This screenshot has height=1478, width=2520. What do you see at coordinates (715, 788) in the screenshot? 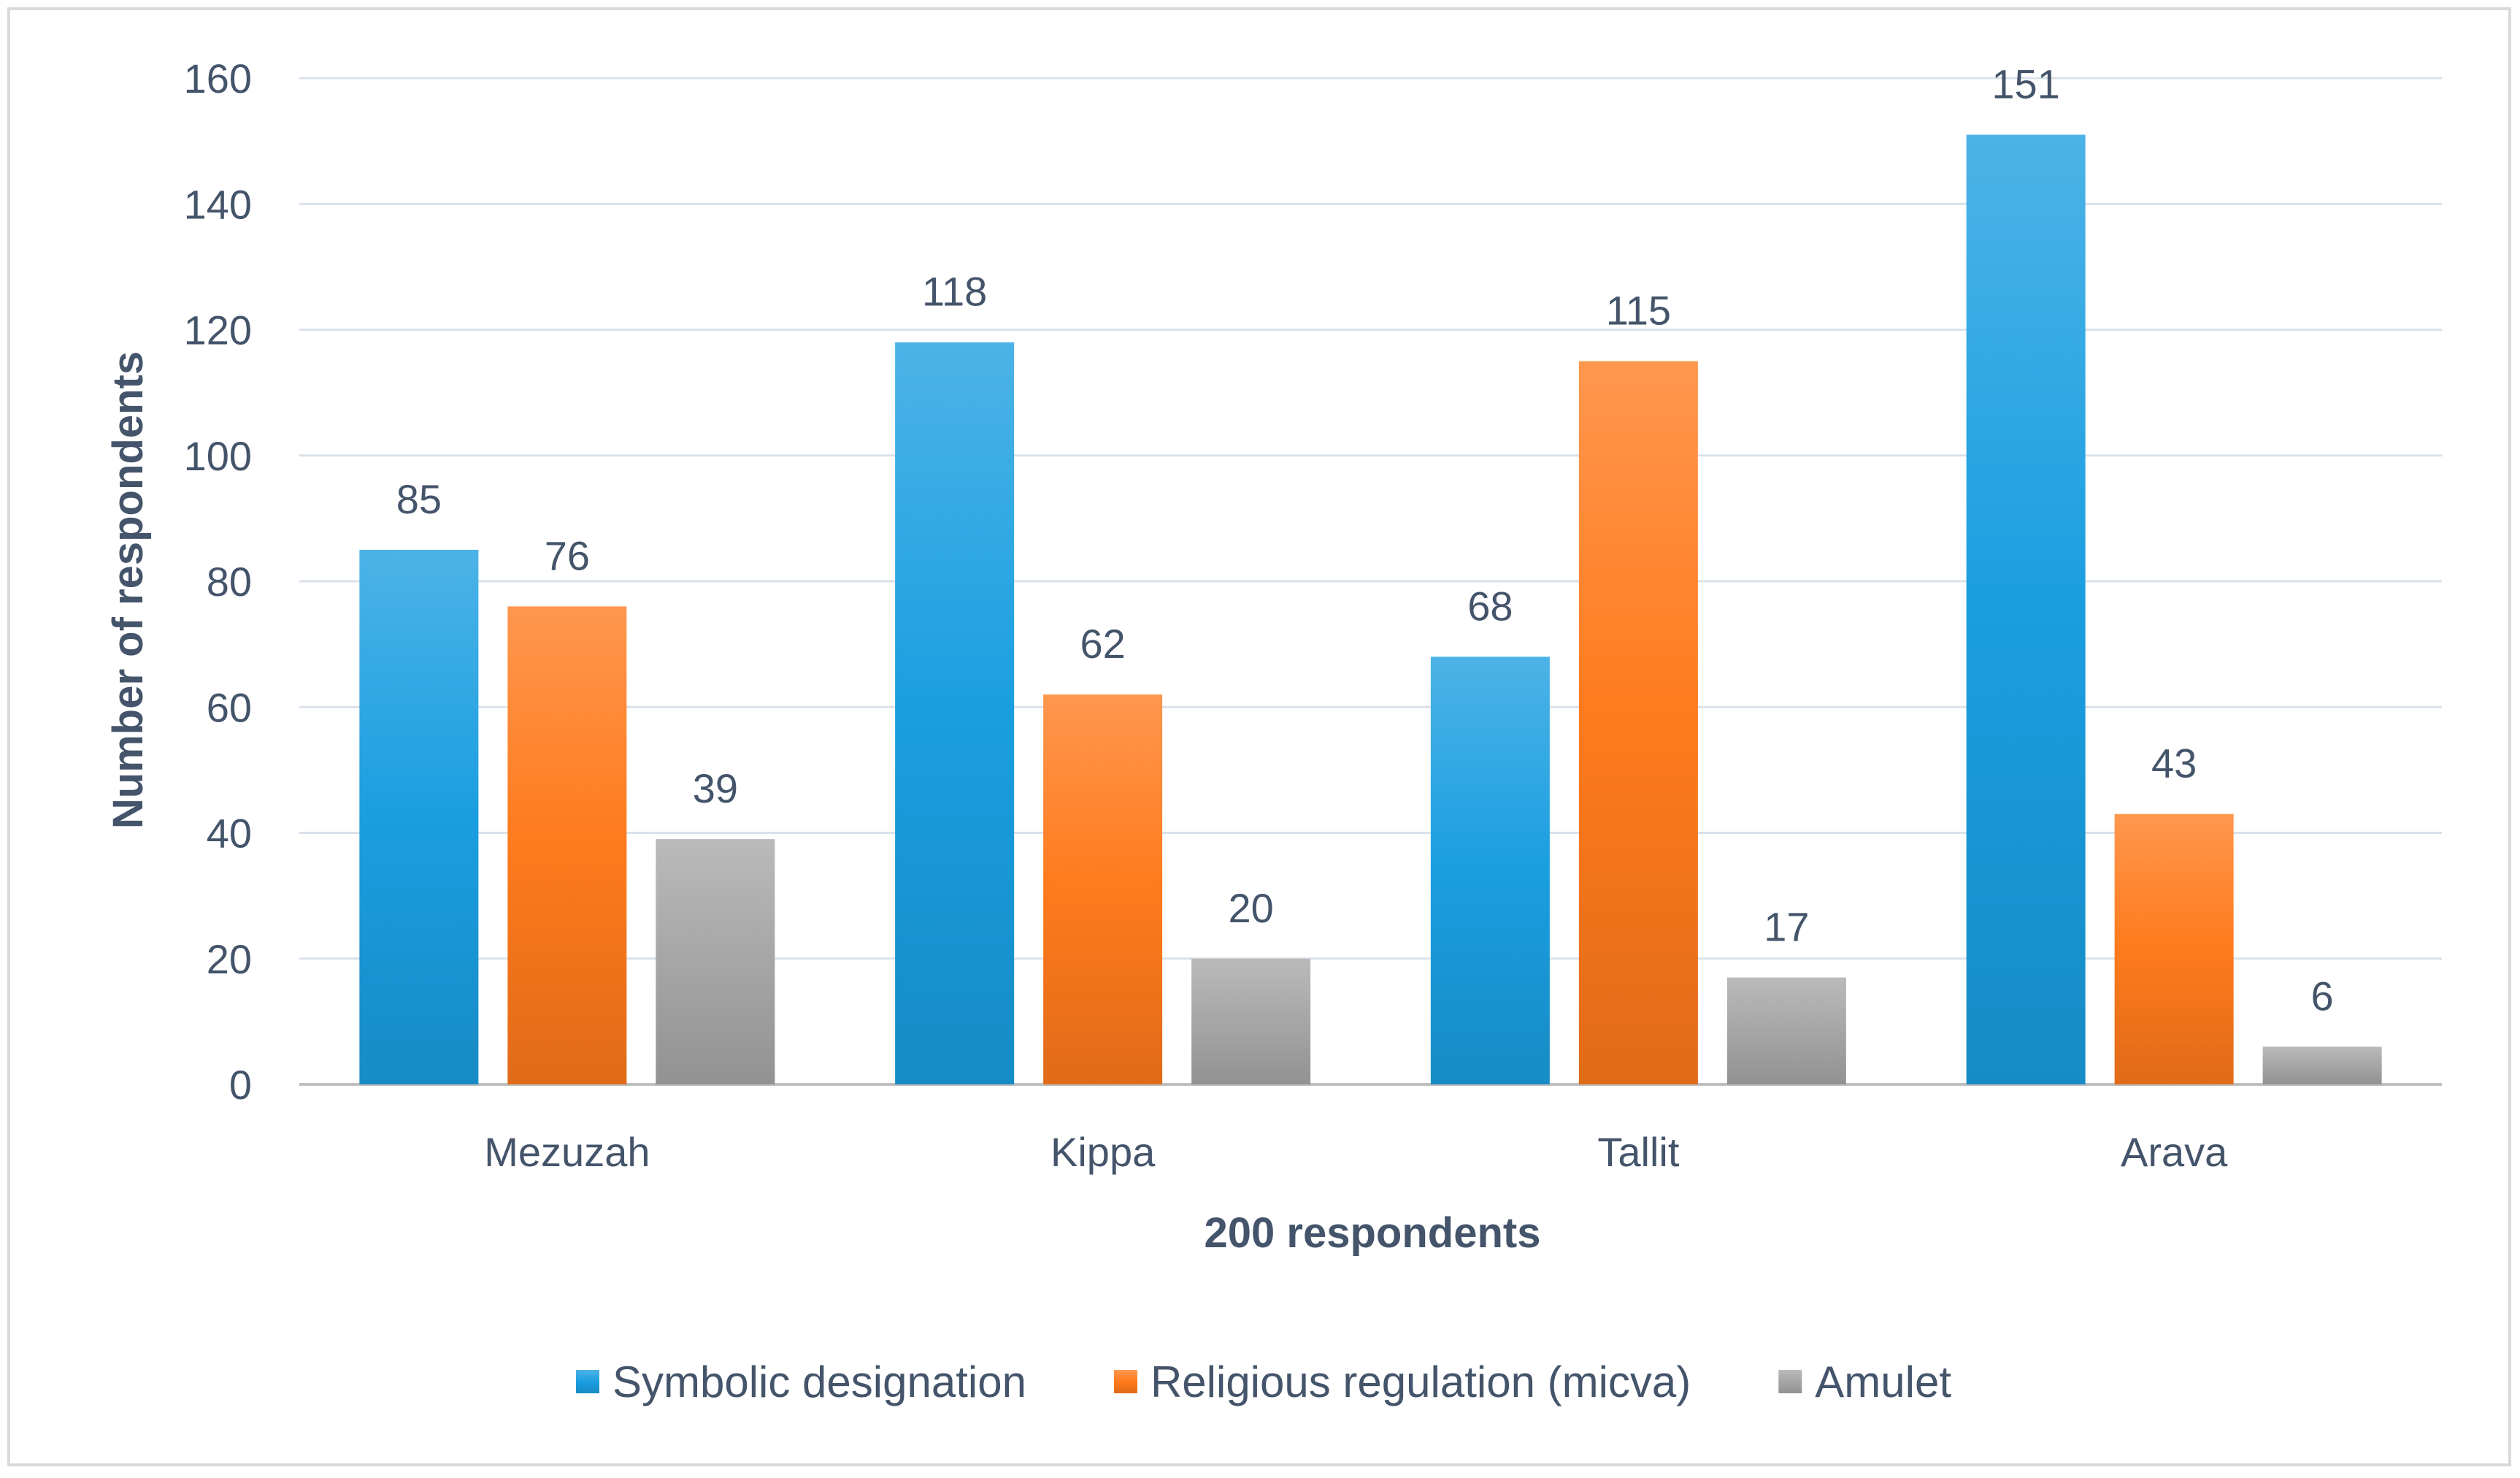
I see `data-label: 39` at bounding box center [715, 788].